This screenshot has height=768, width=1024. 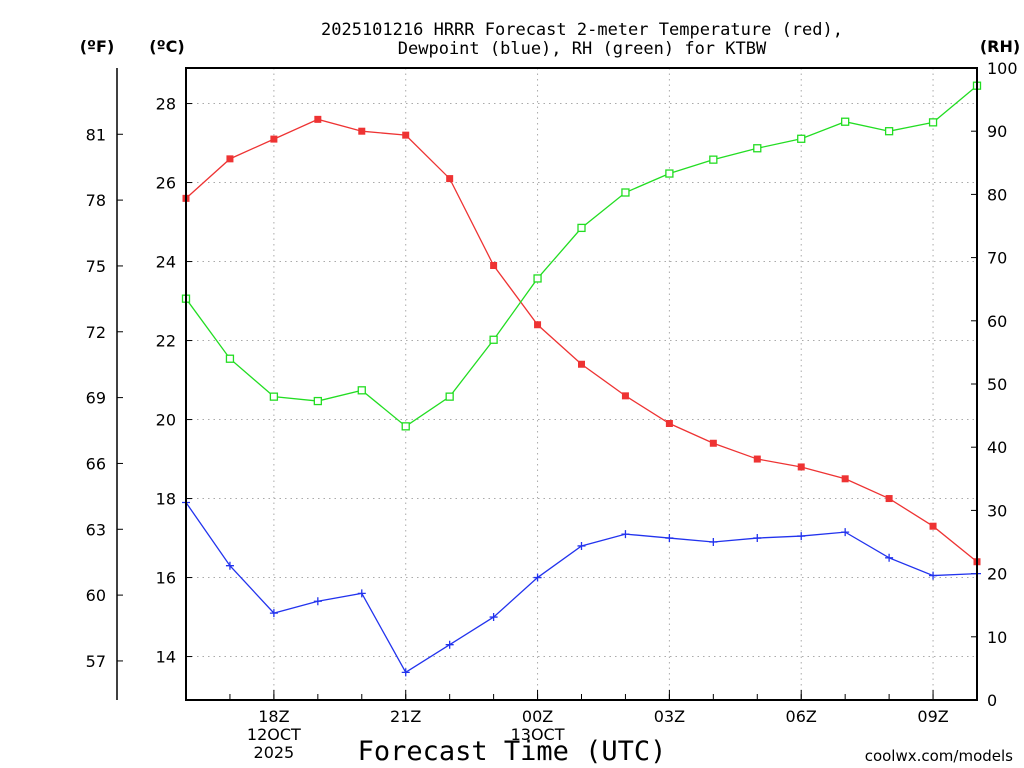 I want to click on unit-rh-label: (RH), so click(x=1000, y=46).